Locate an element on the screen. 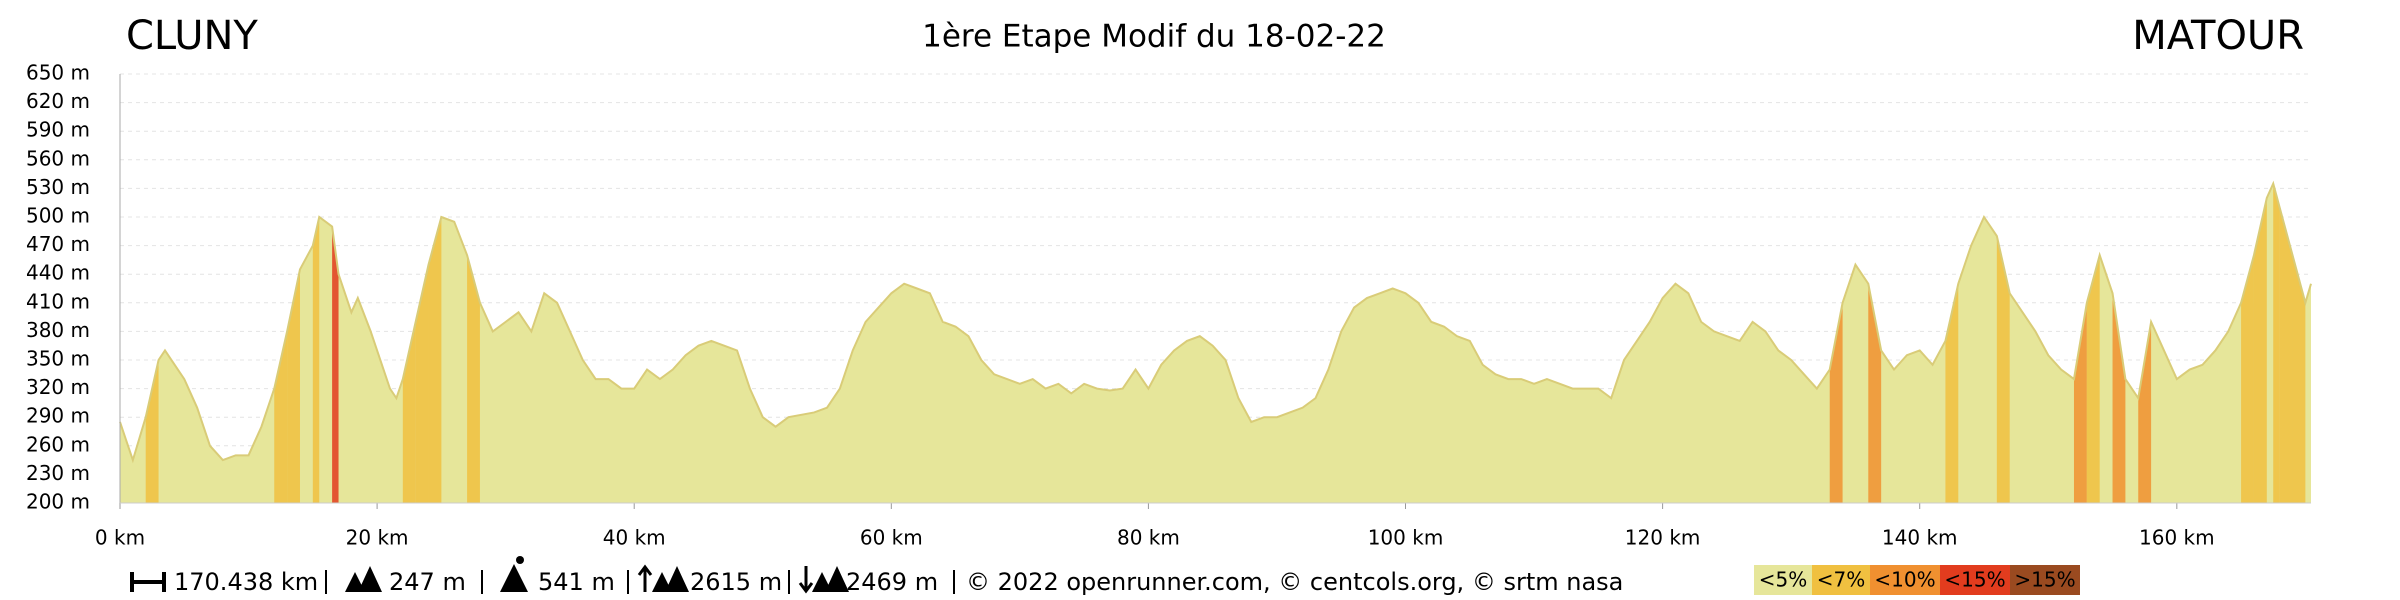  y-tick-label: 590 m is located at coordinates (58, 130).